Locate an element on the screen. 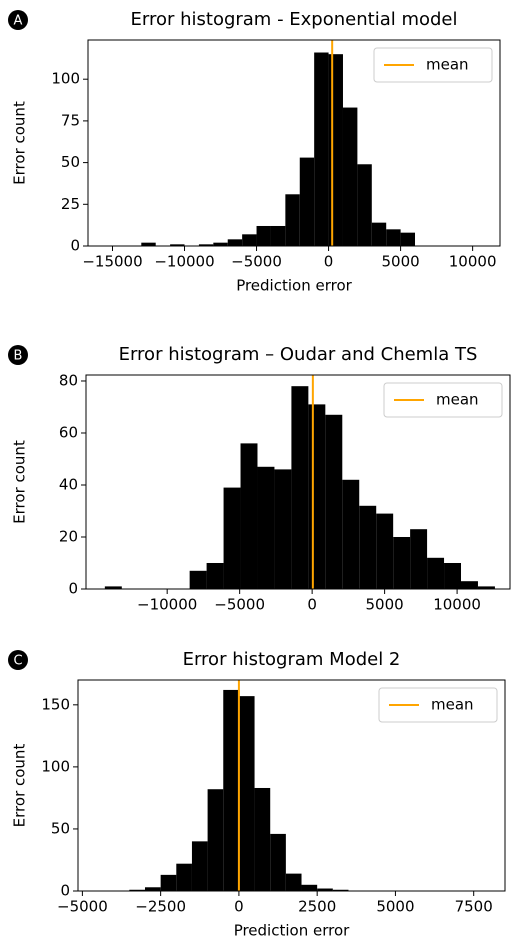 This screenshot has width=513, height=947. y-tick-label: 25 is located at coordinates (70, 204).